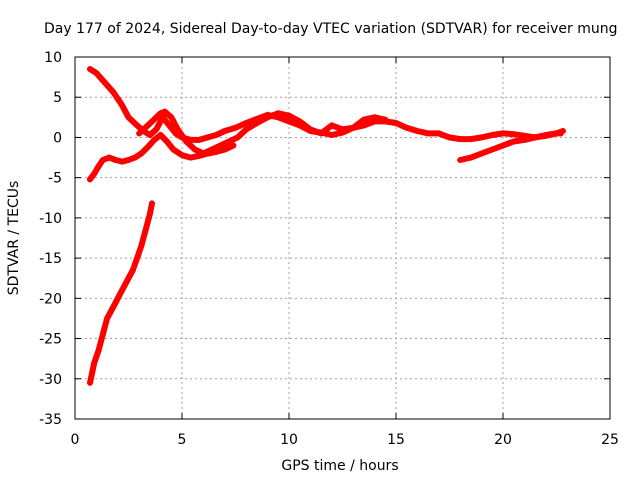 The width and height of the screenshot is (640, 480). I want to click on y-tick-label: -10, so click(50, 219).